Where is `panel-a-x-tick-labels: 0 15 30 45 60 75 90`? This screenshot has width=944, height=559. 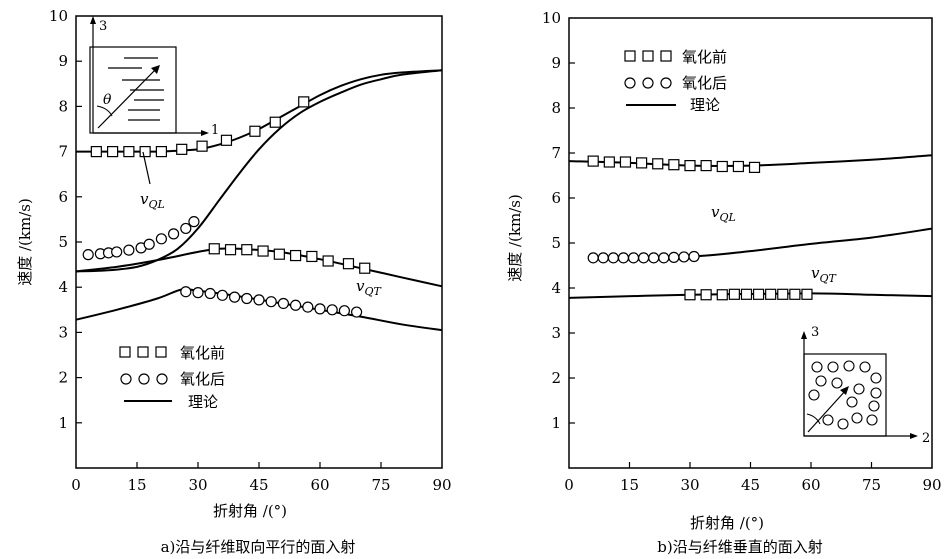 panel-a-x-tick-labels: 0 15 30 45 60 75 90 is located at coordinates (261, 485).